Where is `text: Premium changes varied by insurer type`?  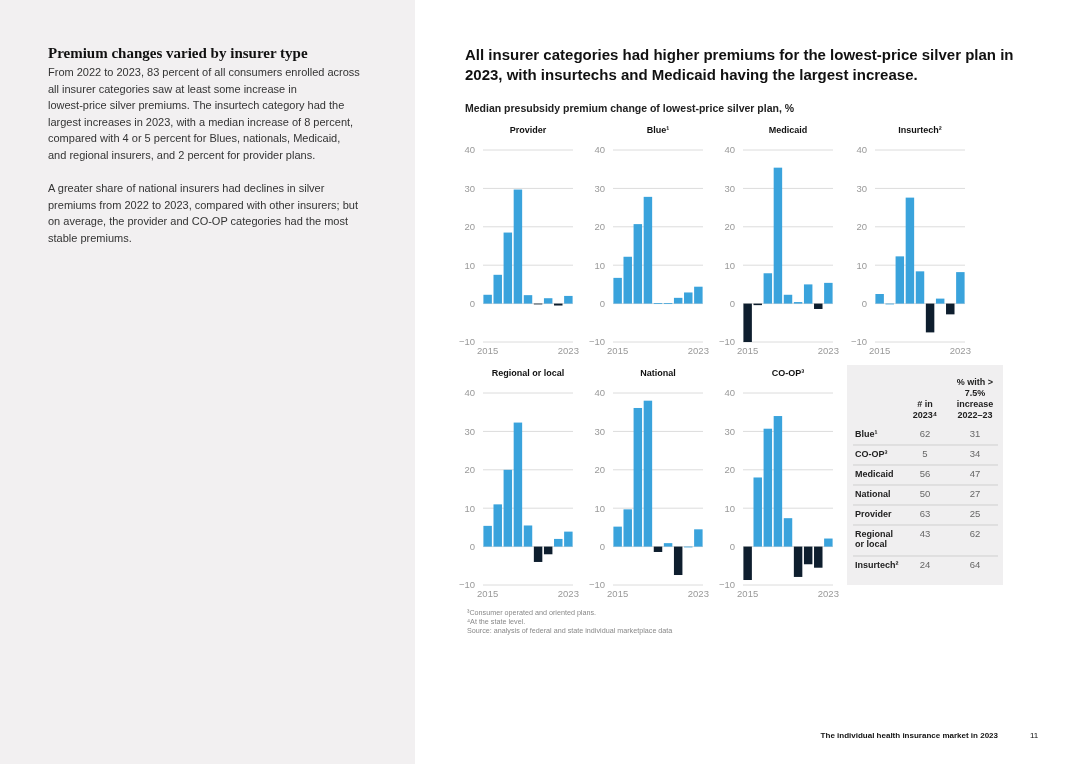 text: Premium changes varied by insurer type is located at coordinates (178, 53).